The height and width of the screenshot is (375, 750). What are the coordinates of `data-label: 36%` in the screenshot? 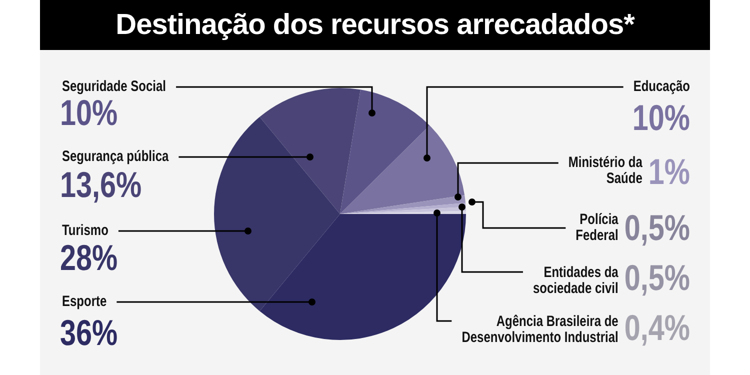 It's located at (89, 332).